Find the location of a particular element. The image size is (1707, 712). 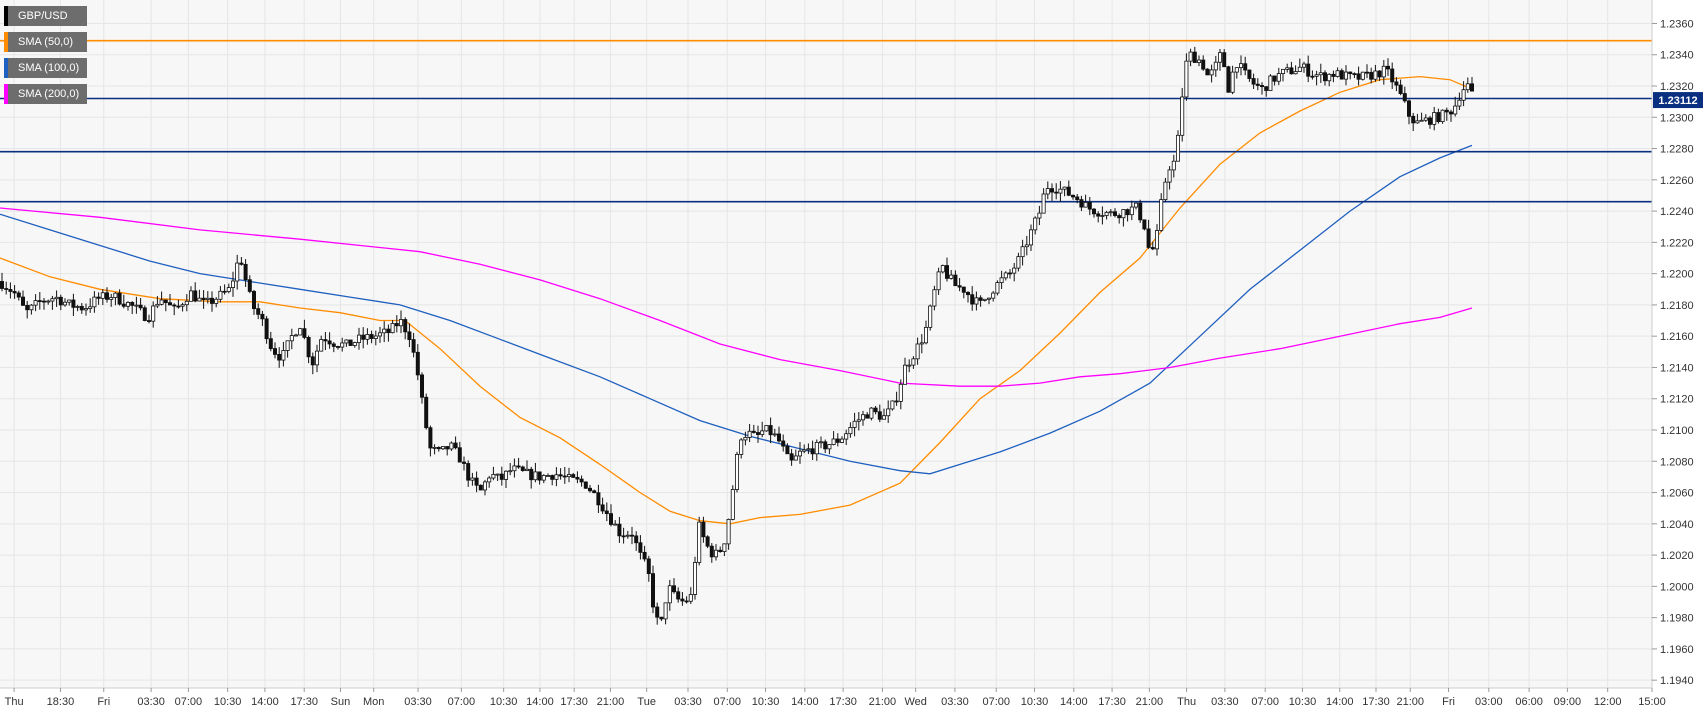

legend-item-sma100: SMA (100,0) is located at coordinates (46, 68).